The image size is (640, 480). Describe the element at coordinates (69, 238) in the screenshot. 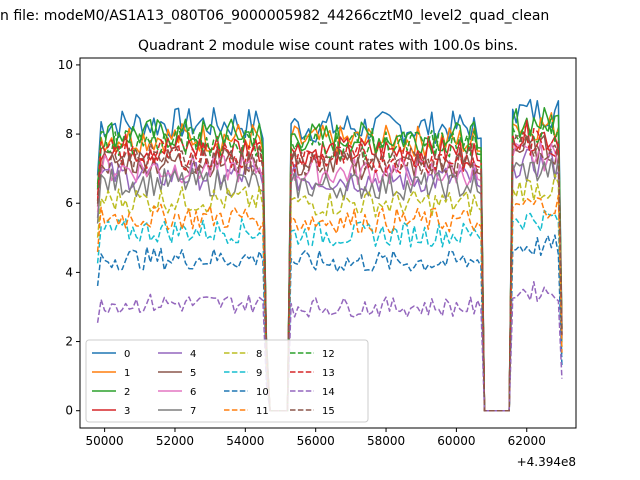

I see `y-axis: 0 2 4 6 8 10` at that location.